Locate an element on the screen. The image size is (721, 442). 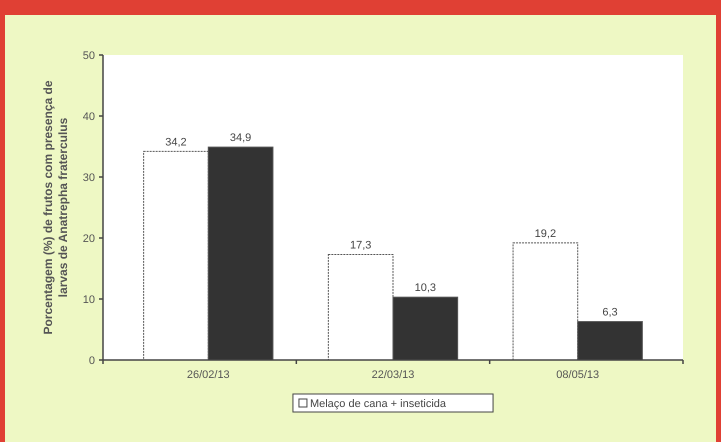
y-tick-label: 50 is located at coordinates (88, 56).